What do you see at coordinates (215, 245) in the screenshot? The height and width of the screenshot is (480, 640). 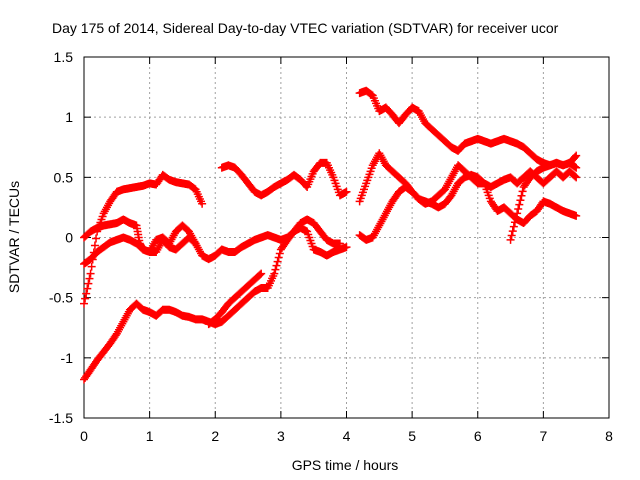 I see `series-track-c` at bounding box center [215, 245].